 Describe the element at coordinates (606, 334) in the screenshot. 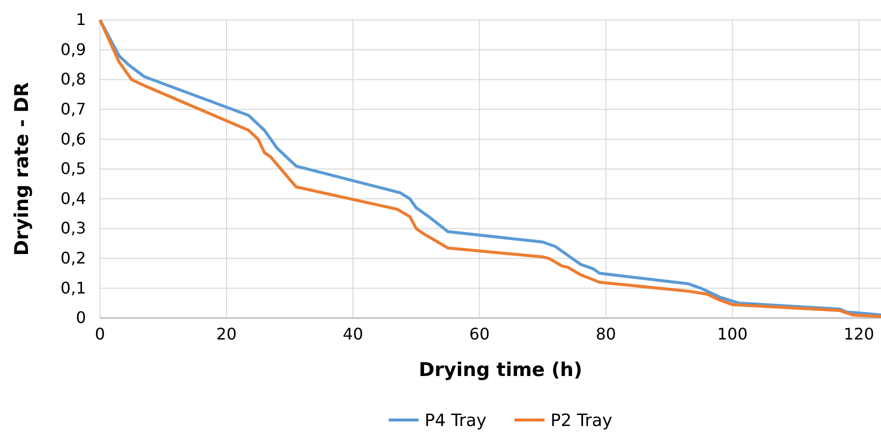

I see `x-tick-label: 80` at that location.